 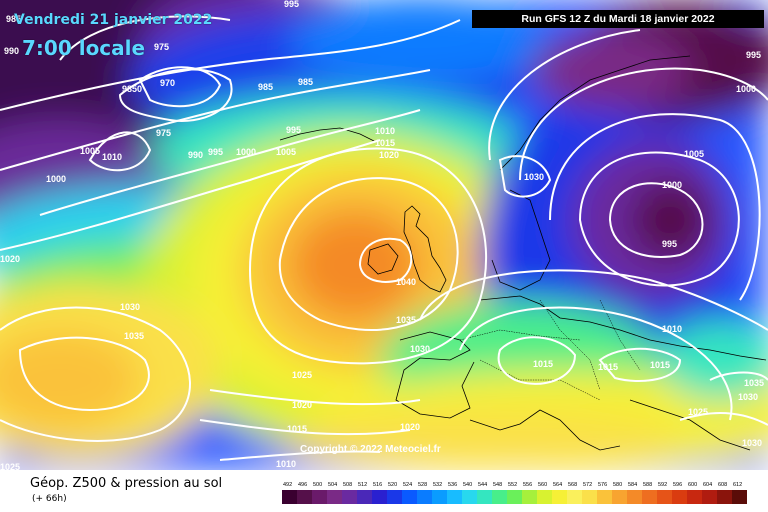 I want to click on legend-swatches, so click(x=514, y=497).